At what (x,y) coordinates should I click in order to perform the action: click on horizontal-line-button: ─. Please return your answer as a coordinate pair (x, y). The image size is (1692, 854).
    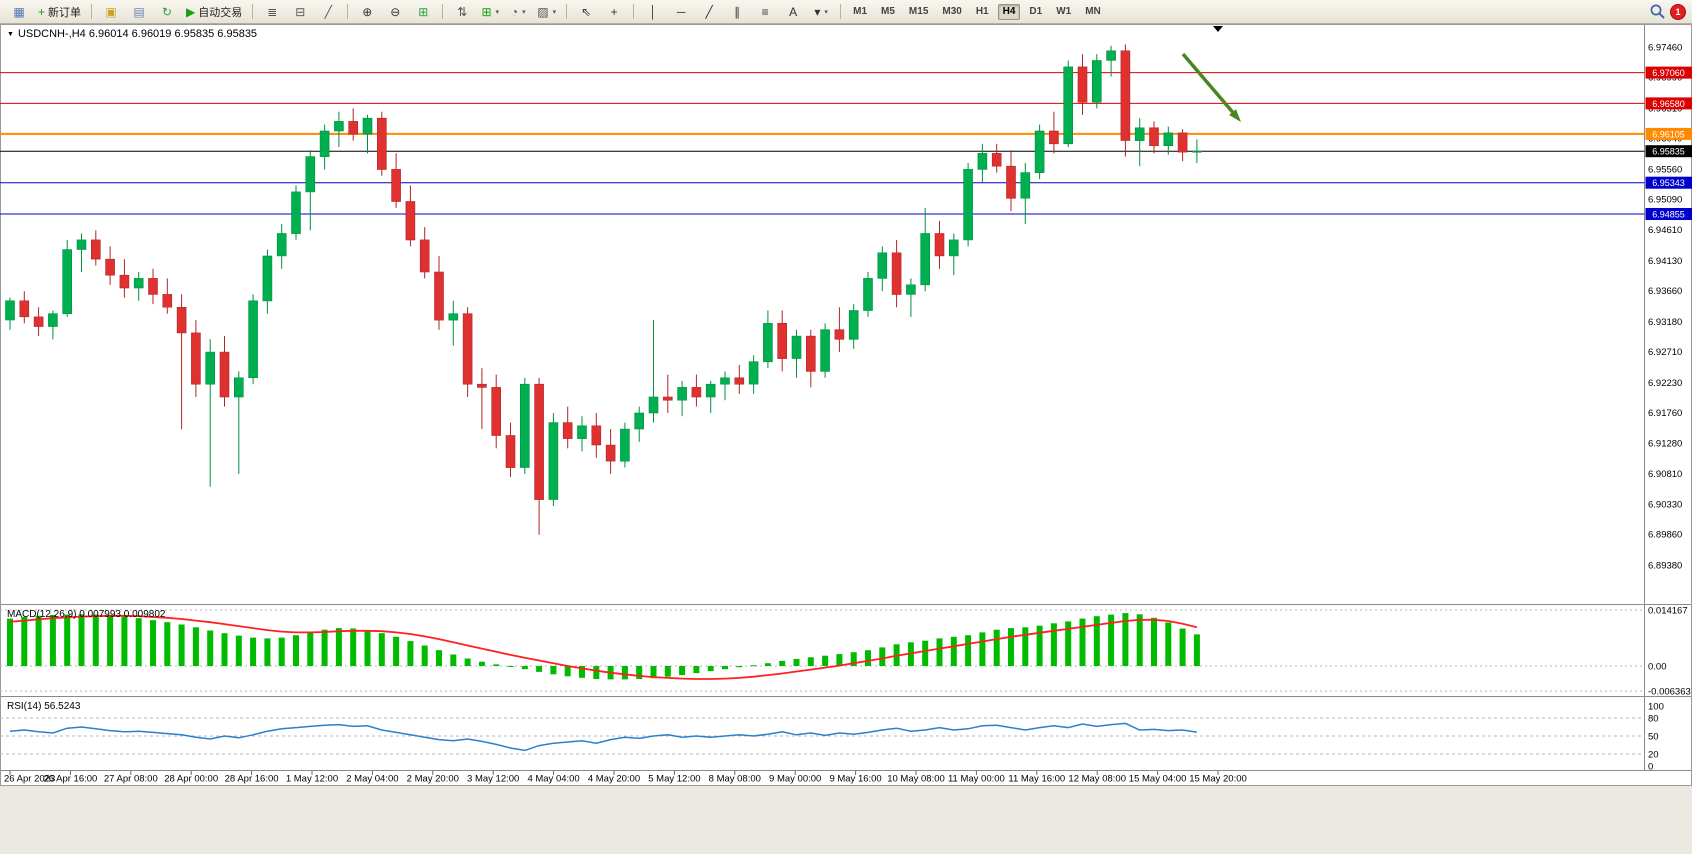
    Looking at the image, I should click on (681, 11).